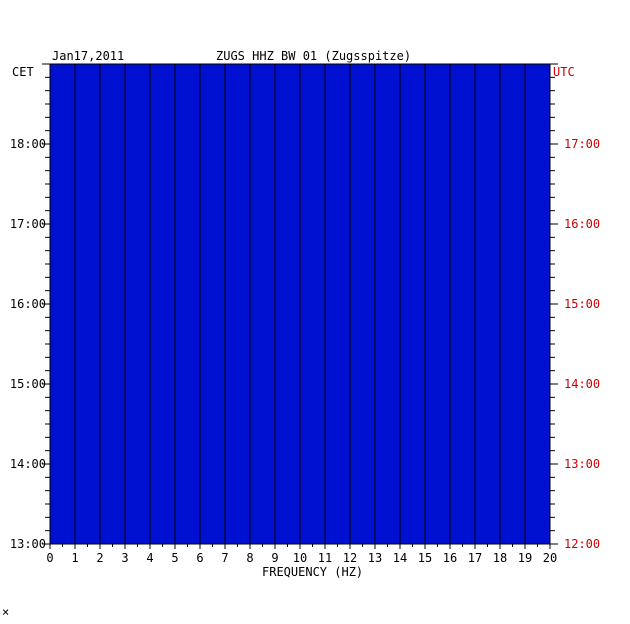 This screenshot has width=630, height=624. What do you see at coordinates (313, 56) in the screenshot?
I see `chart-title-station: ZUGS HHZ BW 01 (Zugsspitze)` at bounding box center [313, 56].